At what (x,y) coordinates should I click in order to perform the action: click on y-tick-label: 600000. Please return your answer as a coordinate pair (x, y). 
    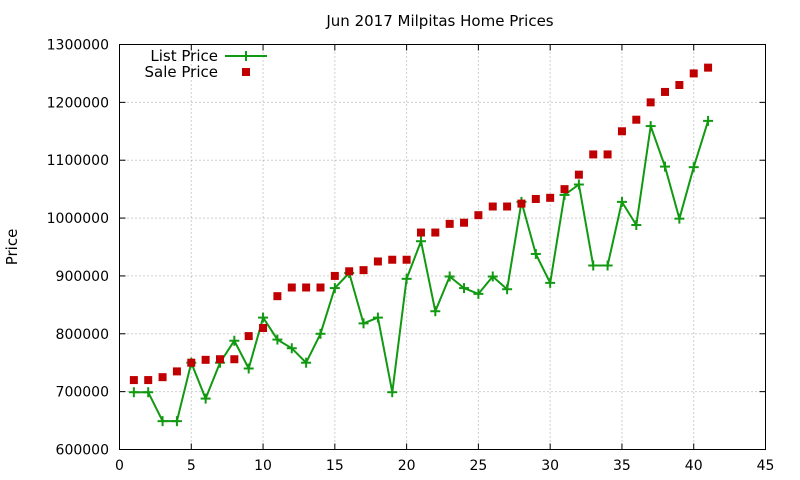
    Looking at the image, I should click on (82, 451).